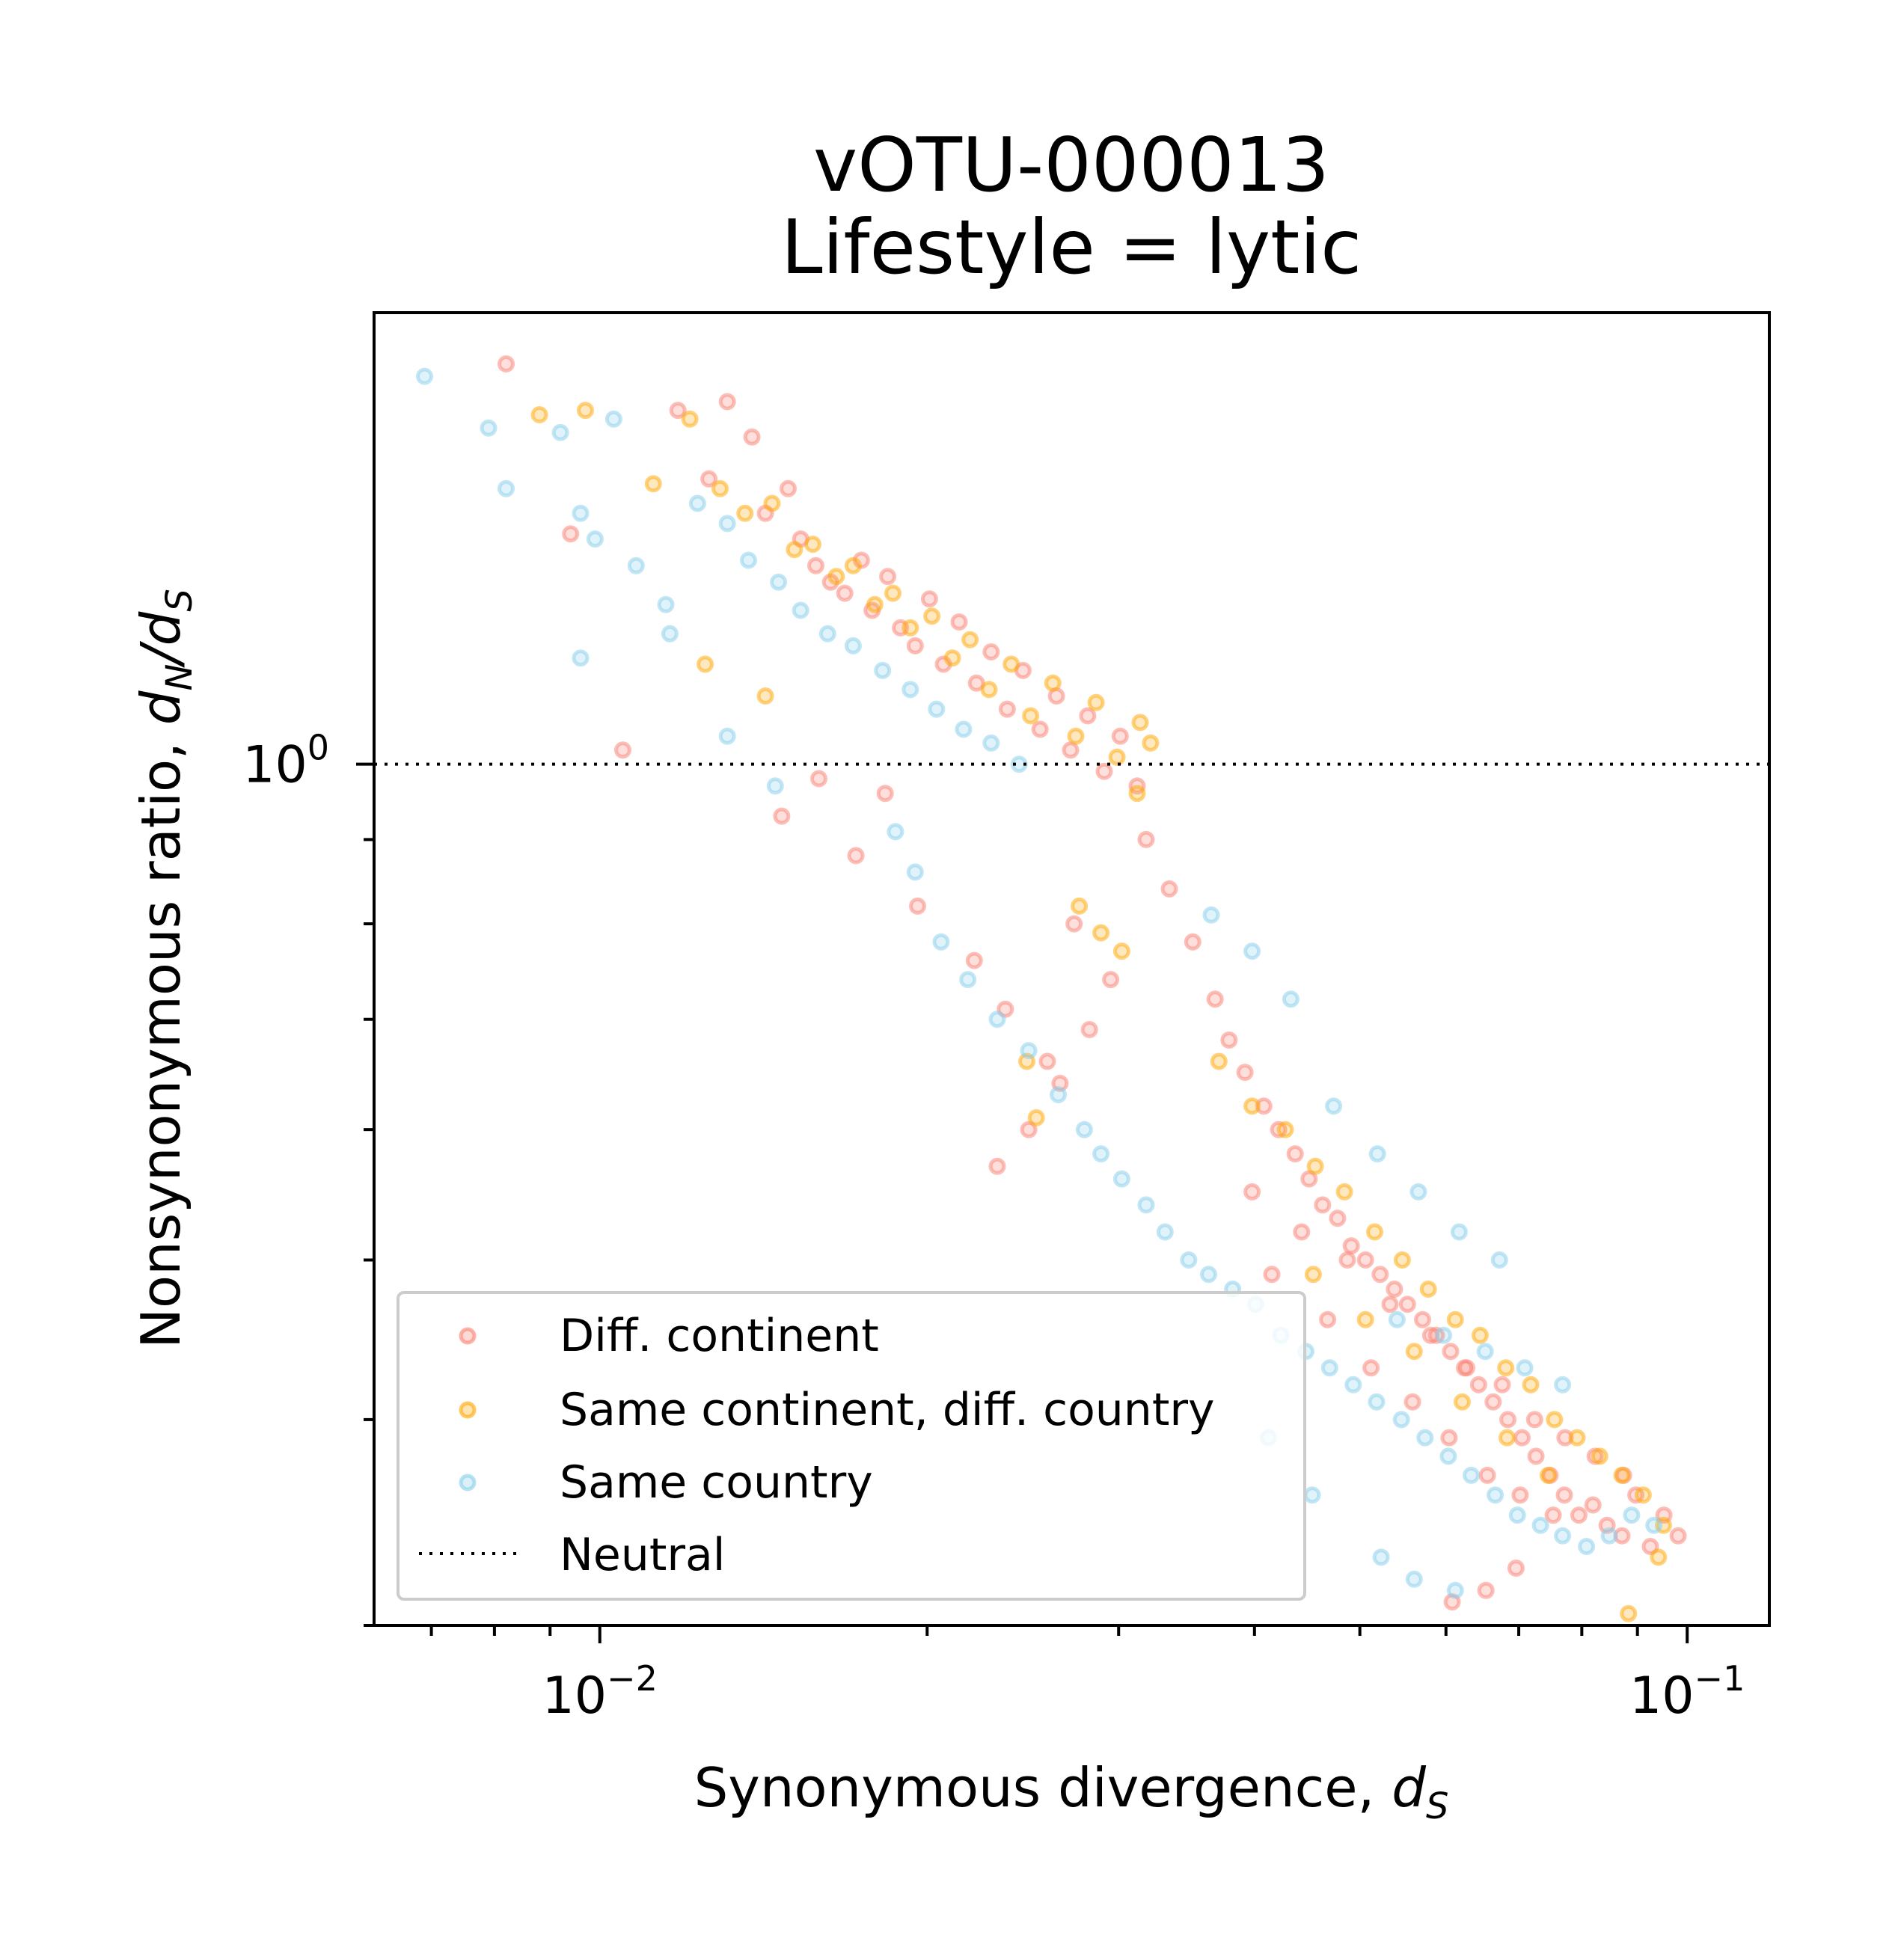  I want to click on legend-box, so click(851, 1446).